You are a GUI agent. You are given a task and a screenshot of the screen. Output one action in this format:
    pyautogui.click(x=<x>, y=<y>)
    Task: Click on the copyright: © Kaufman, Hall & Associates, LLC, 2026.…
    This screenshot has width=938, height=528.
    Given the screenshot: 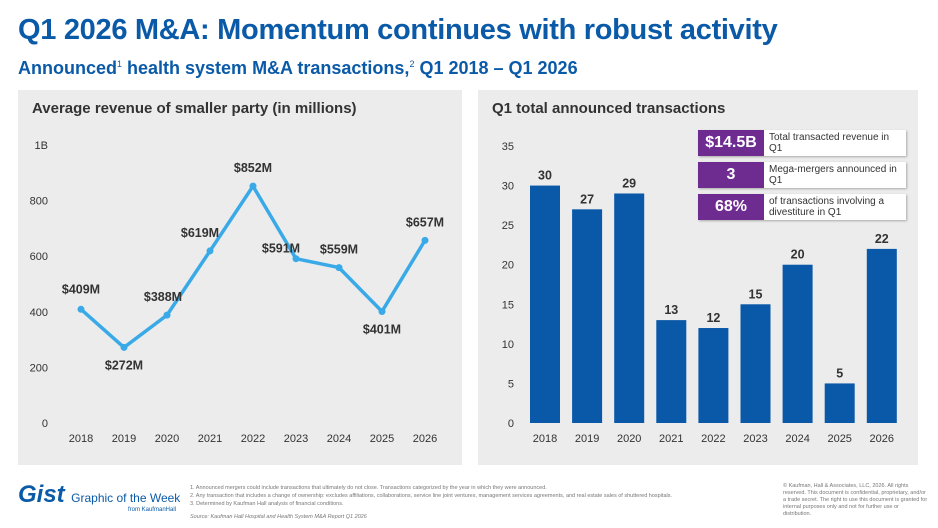 What is the action you would take?
    pyautogui.click(x=855, y=500)
    